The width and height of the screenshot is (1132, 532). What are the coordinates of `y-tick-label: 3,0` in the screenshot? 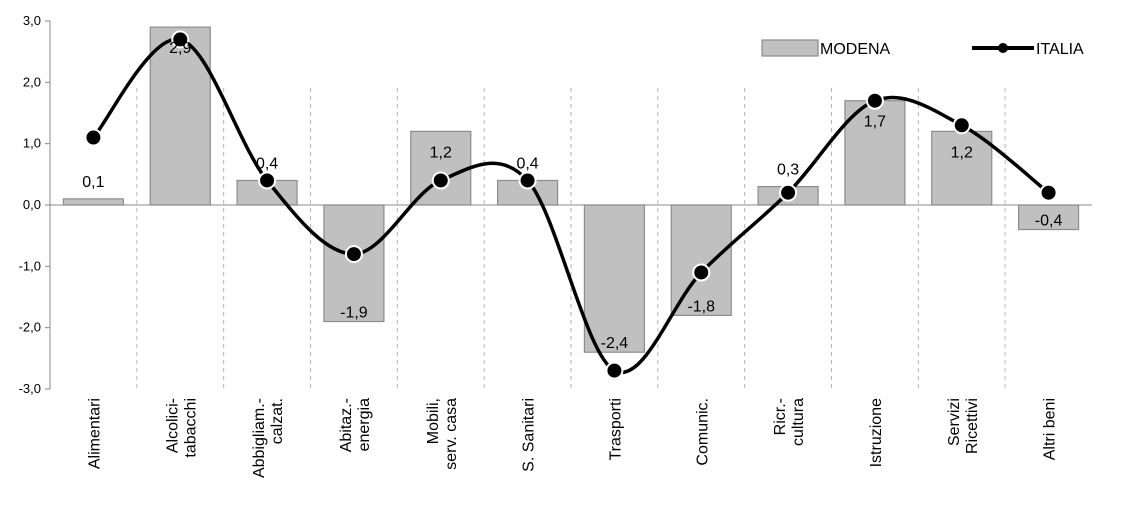 It's located at (32, 20).